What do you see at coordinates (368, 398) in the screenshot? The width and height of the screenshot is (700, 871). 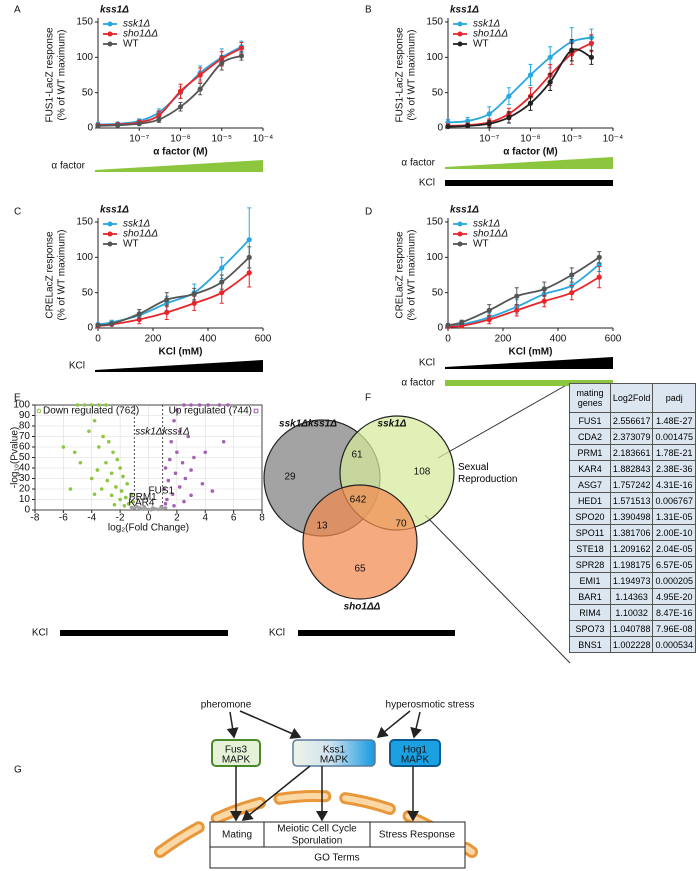 I see `panel-label: F` at bounding box center [368, 398].